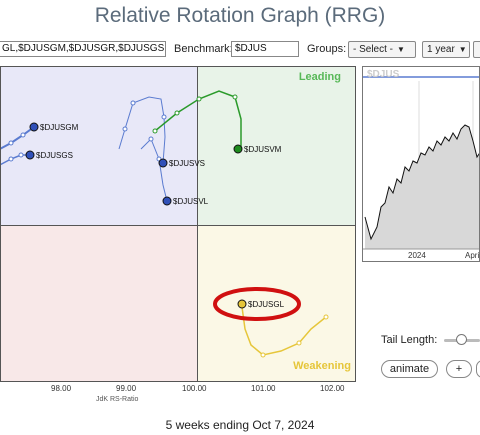  Describe the element at coordinates (30, 155) in the screenshot. I see `point-djusgs` at that location.